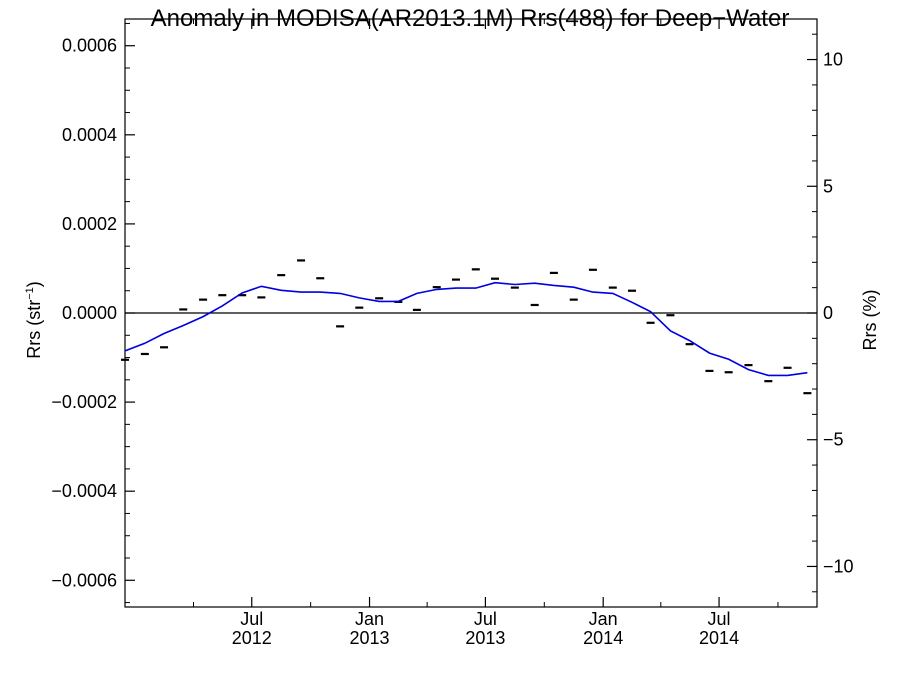 This screenshot has width=900, height=675. Describe the element at coordinates (84, 402) in the screenshot. I see `y-tick-label: −0.0002` at that location.